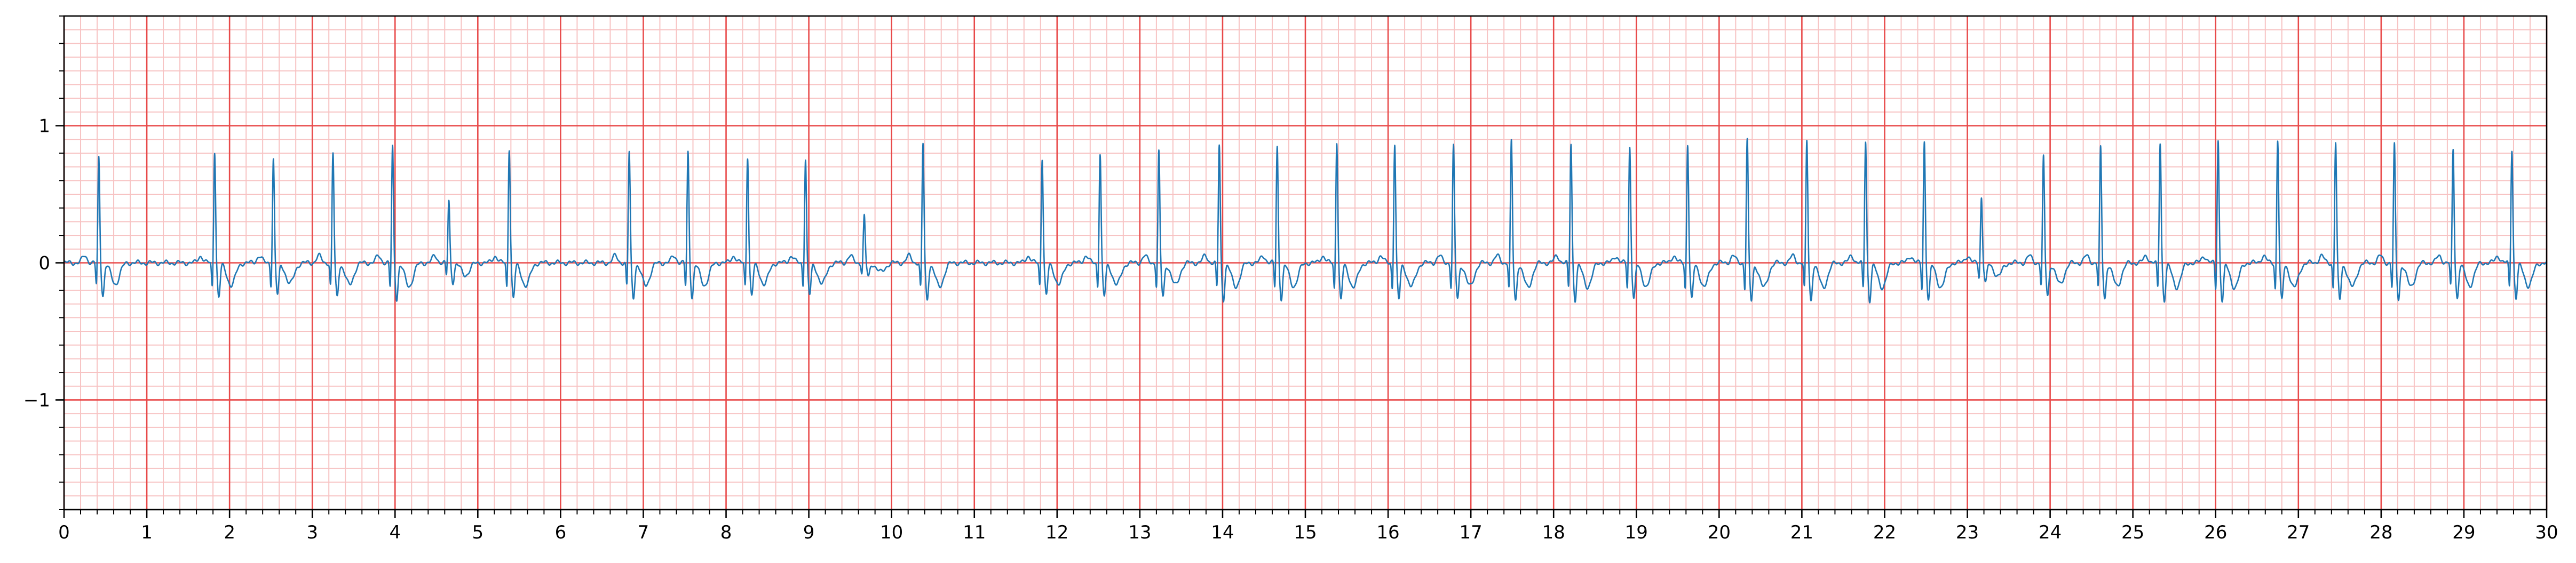  I want to click on x-tick-label: 12, so click(1056, 532).